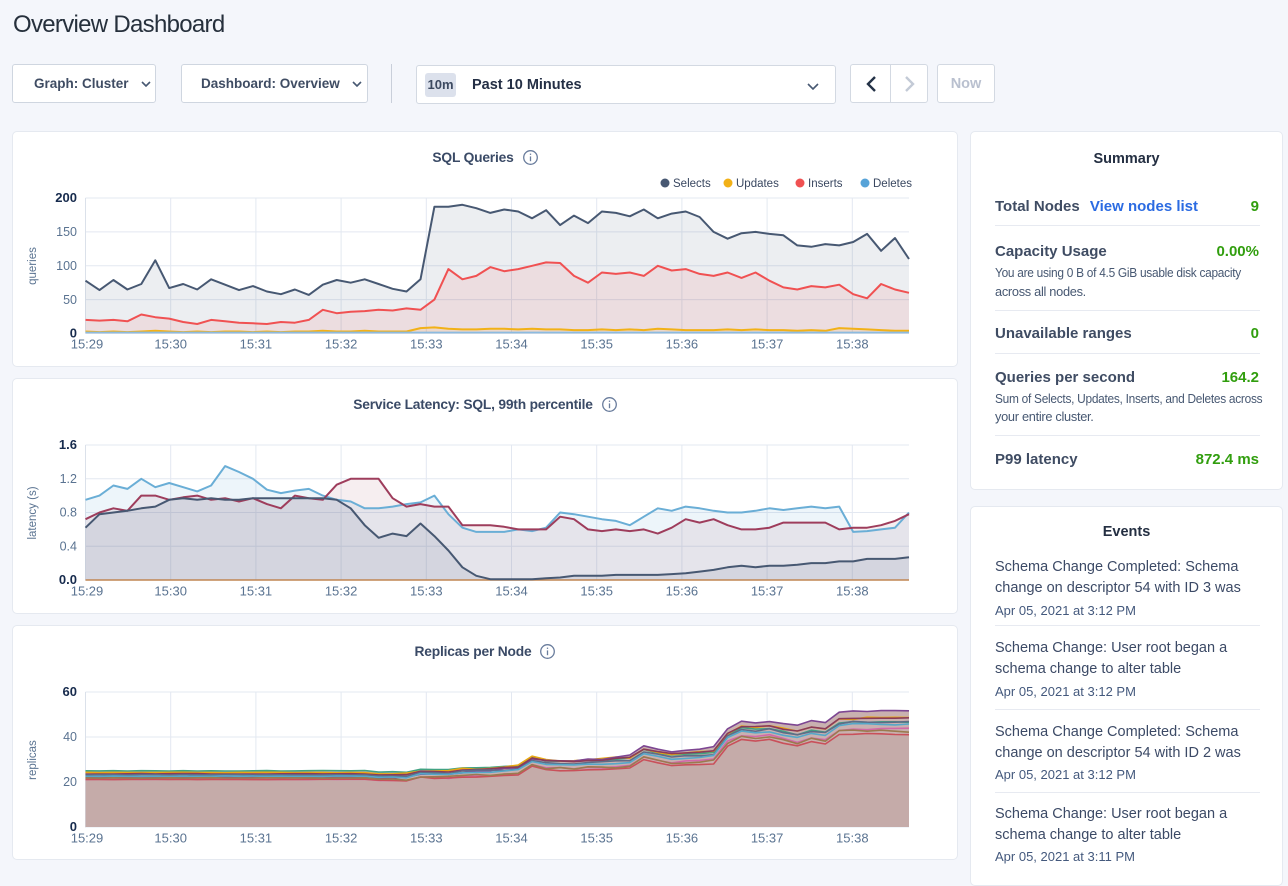  I want to click on svg-text: 0.8, so click(68, 513).